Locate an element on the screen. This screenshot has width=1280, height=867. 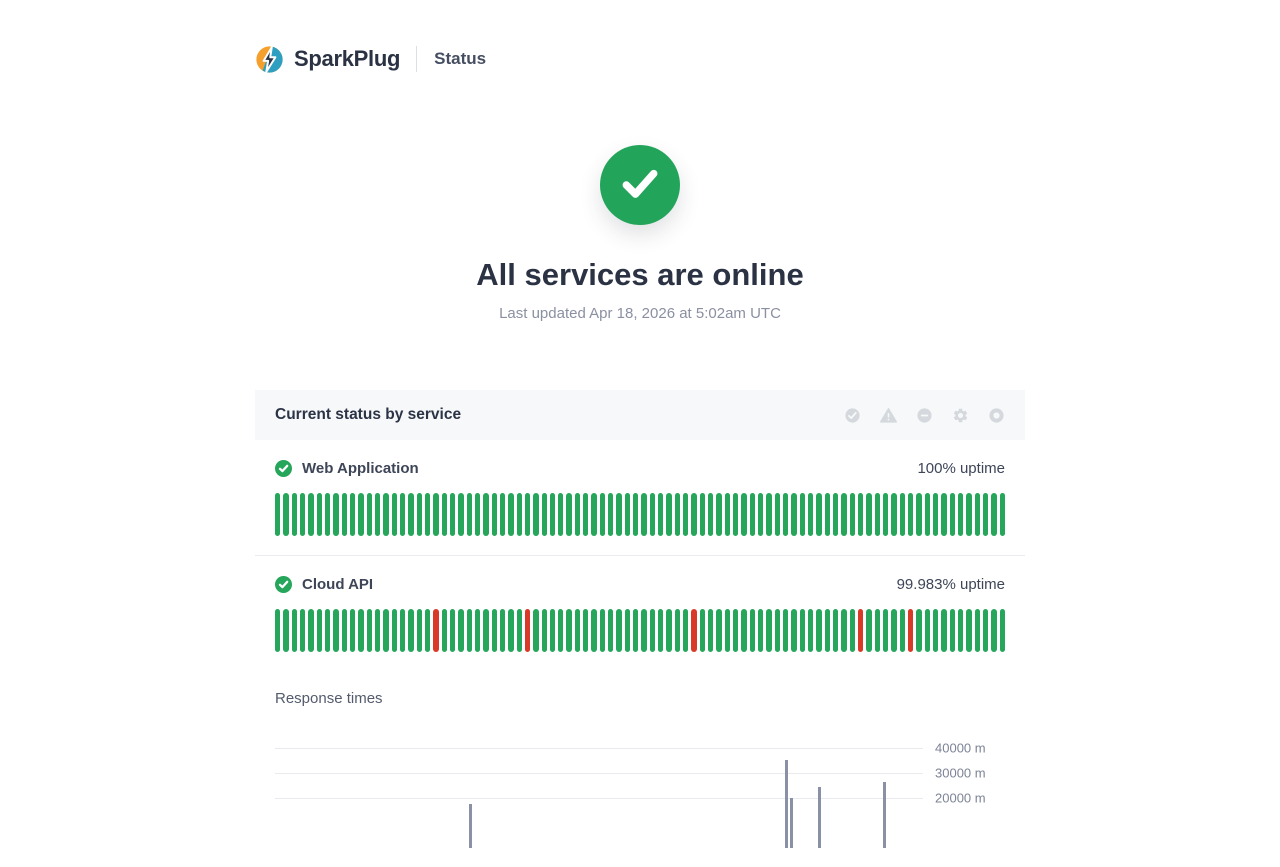
minus-circle-icon is located at coordinates (924, 415).